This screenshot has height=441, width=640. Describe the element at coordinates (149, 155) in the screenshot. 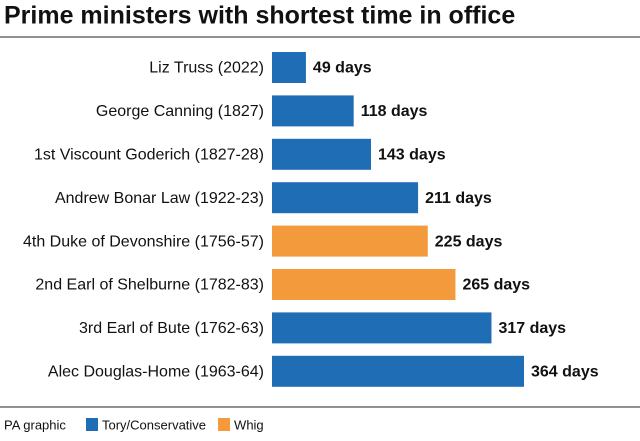

I see `y-tick-label: 1st Viscount Goderich (1827-28)` at that location.